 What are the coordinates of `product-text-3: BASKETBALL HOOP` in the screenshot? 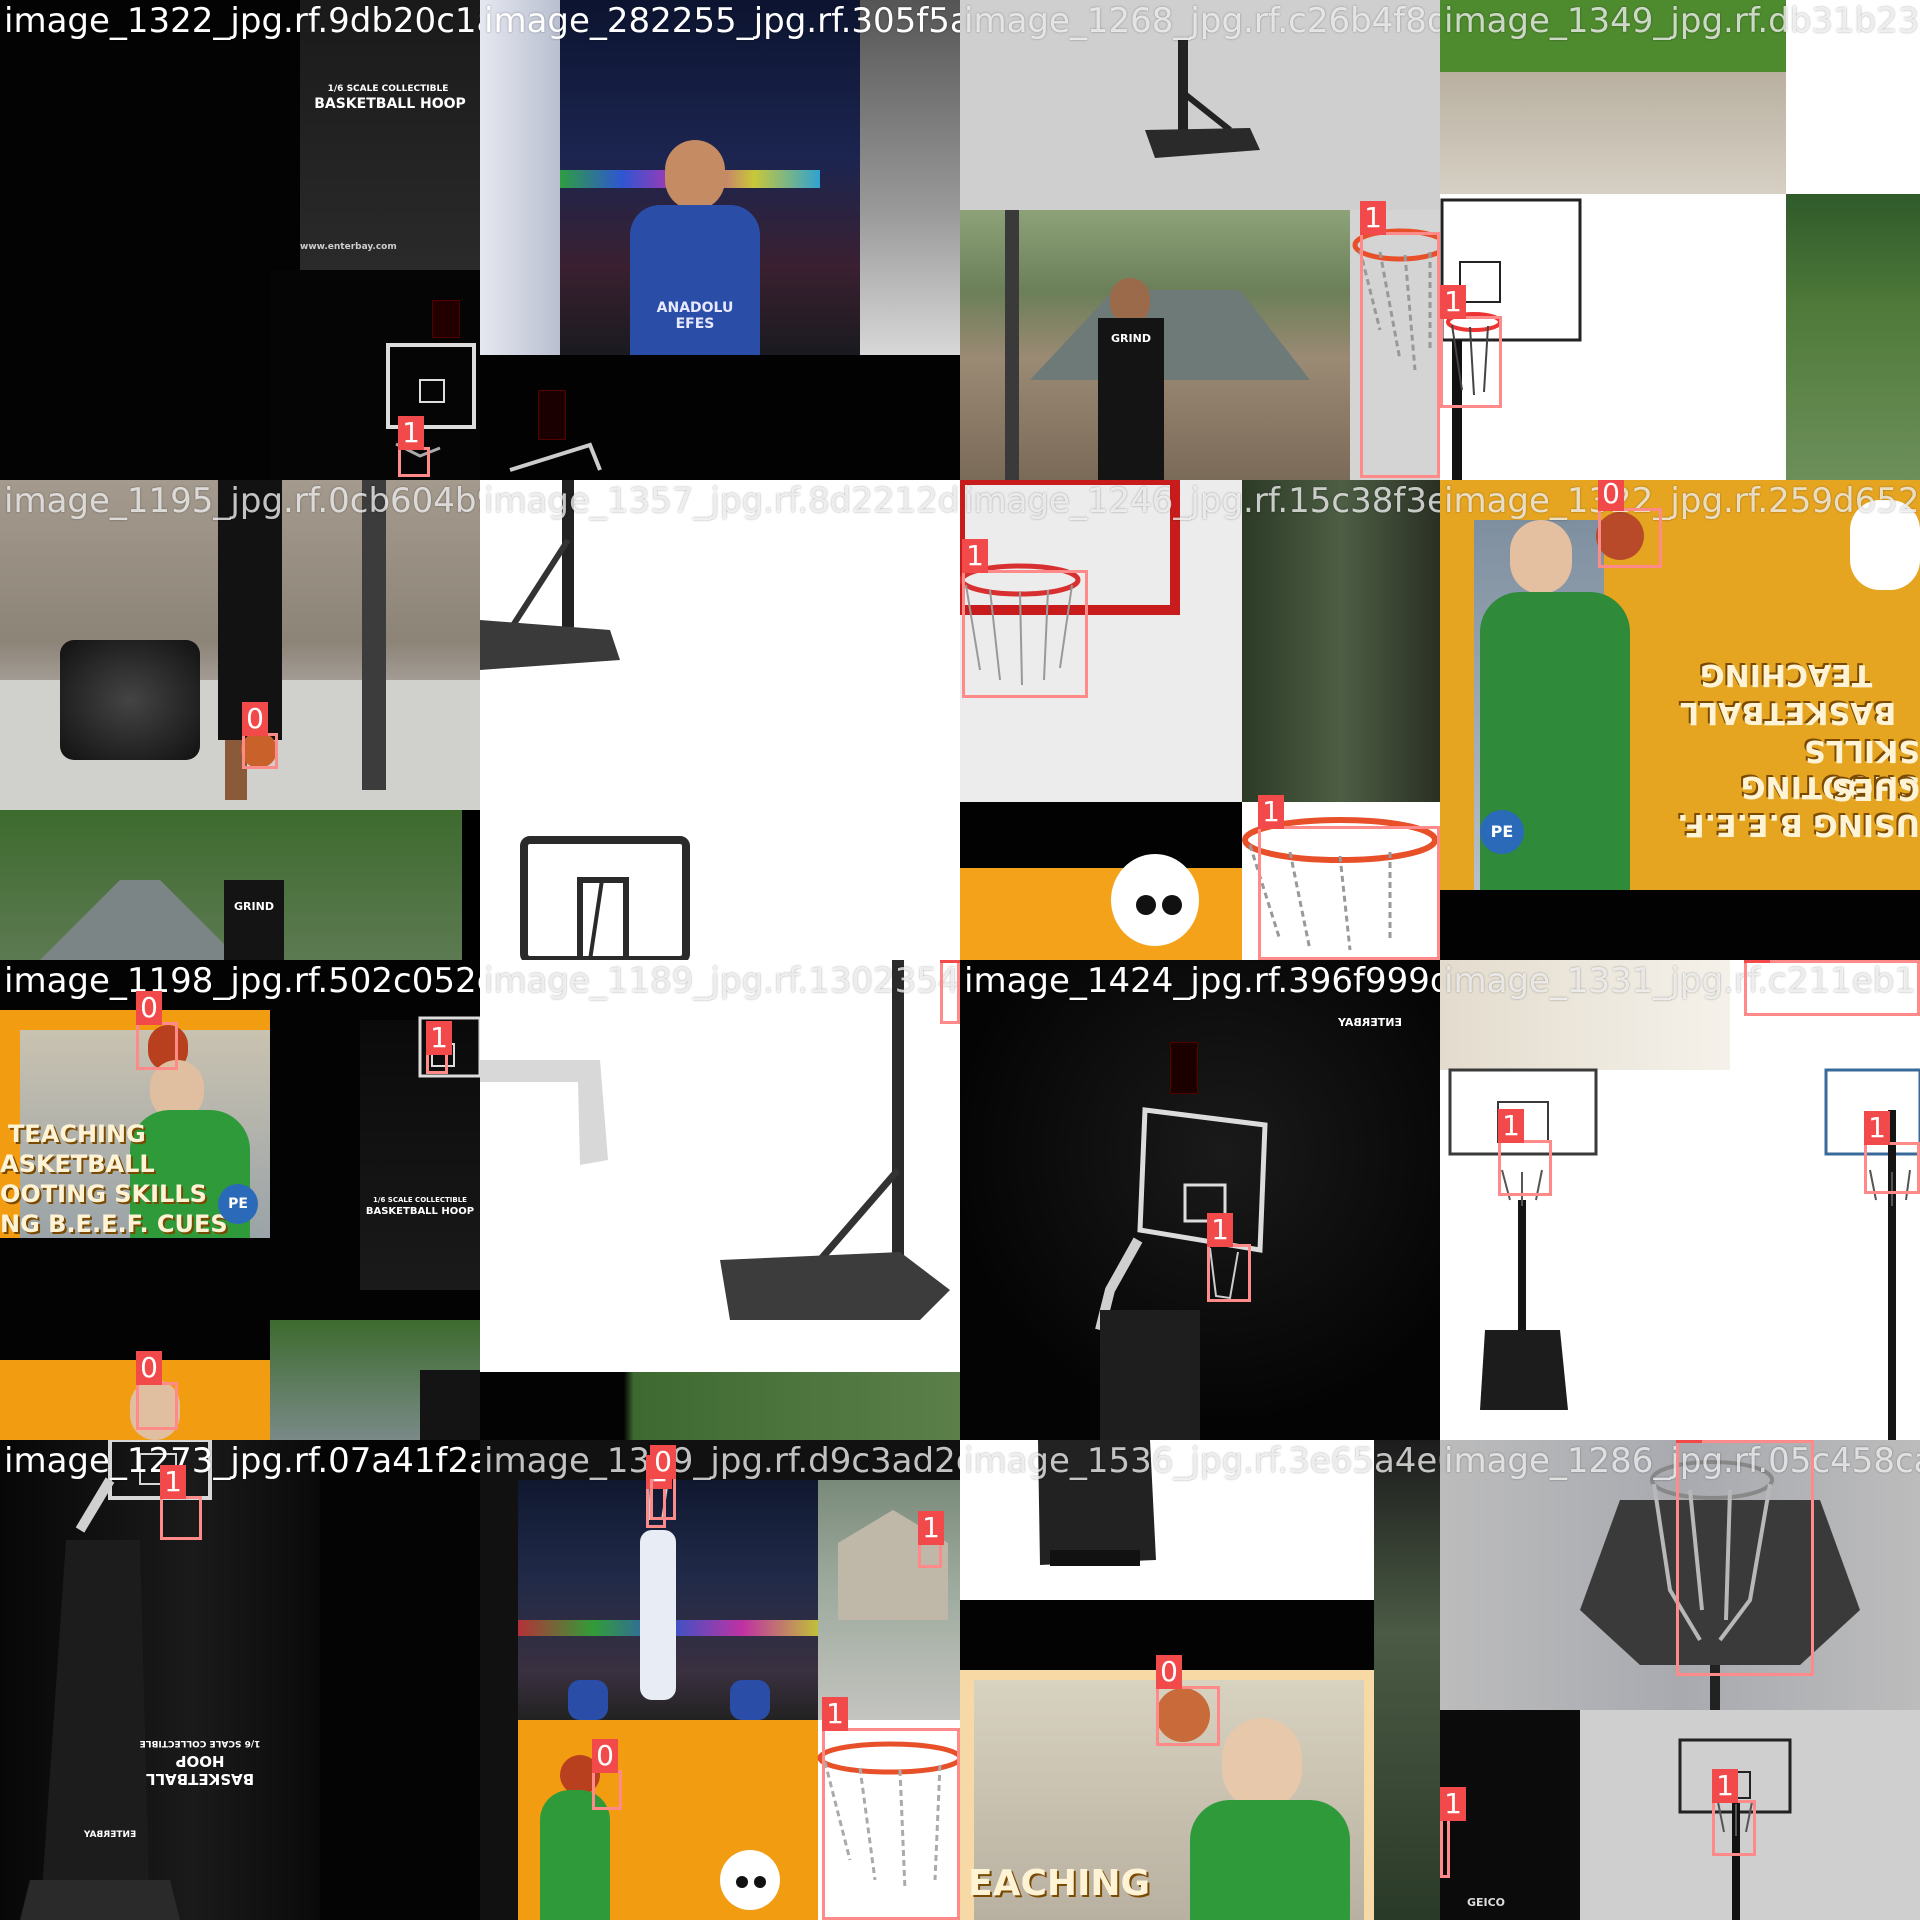 It's located at (200, 1770).